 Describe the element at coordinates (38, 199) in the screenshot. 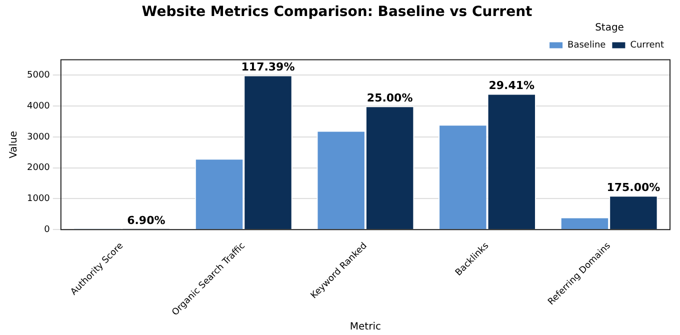

I see `y-tick-label: 1000` at that location.